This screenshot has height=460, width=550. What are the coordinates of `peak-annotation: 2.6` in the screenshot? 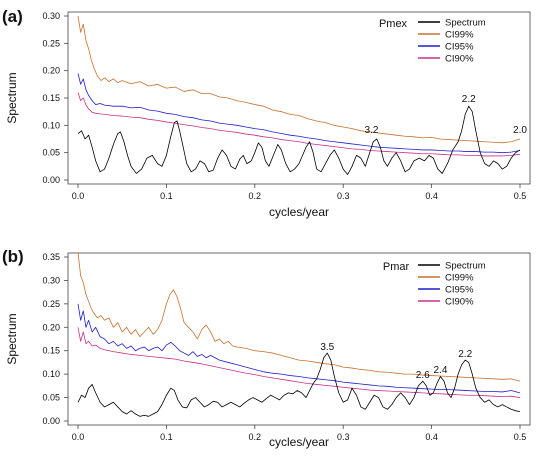 It's located at (423, 375).